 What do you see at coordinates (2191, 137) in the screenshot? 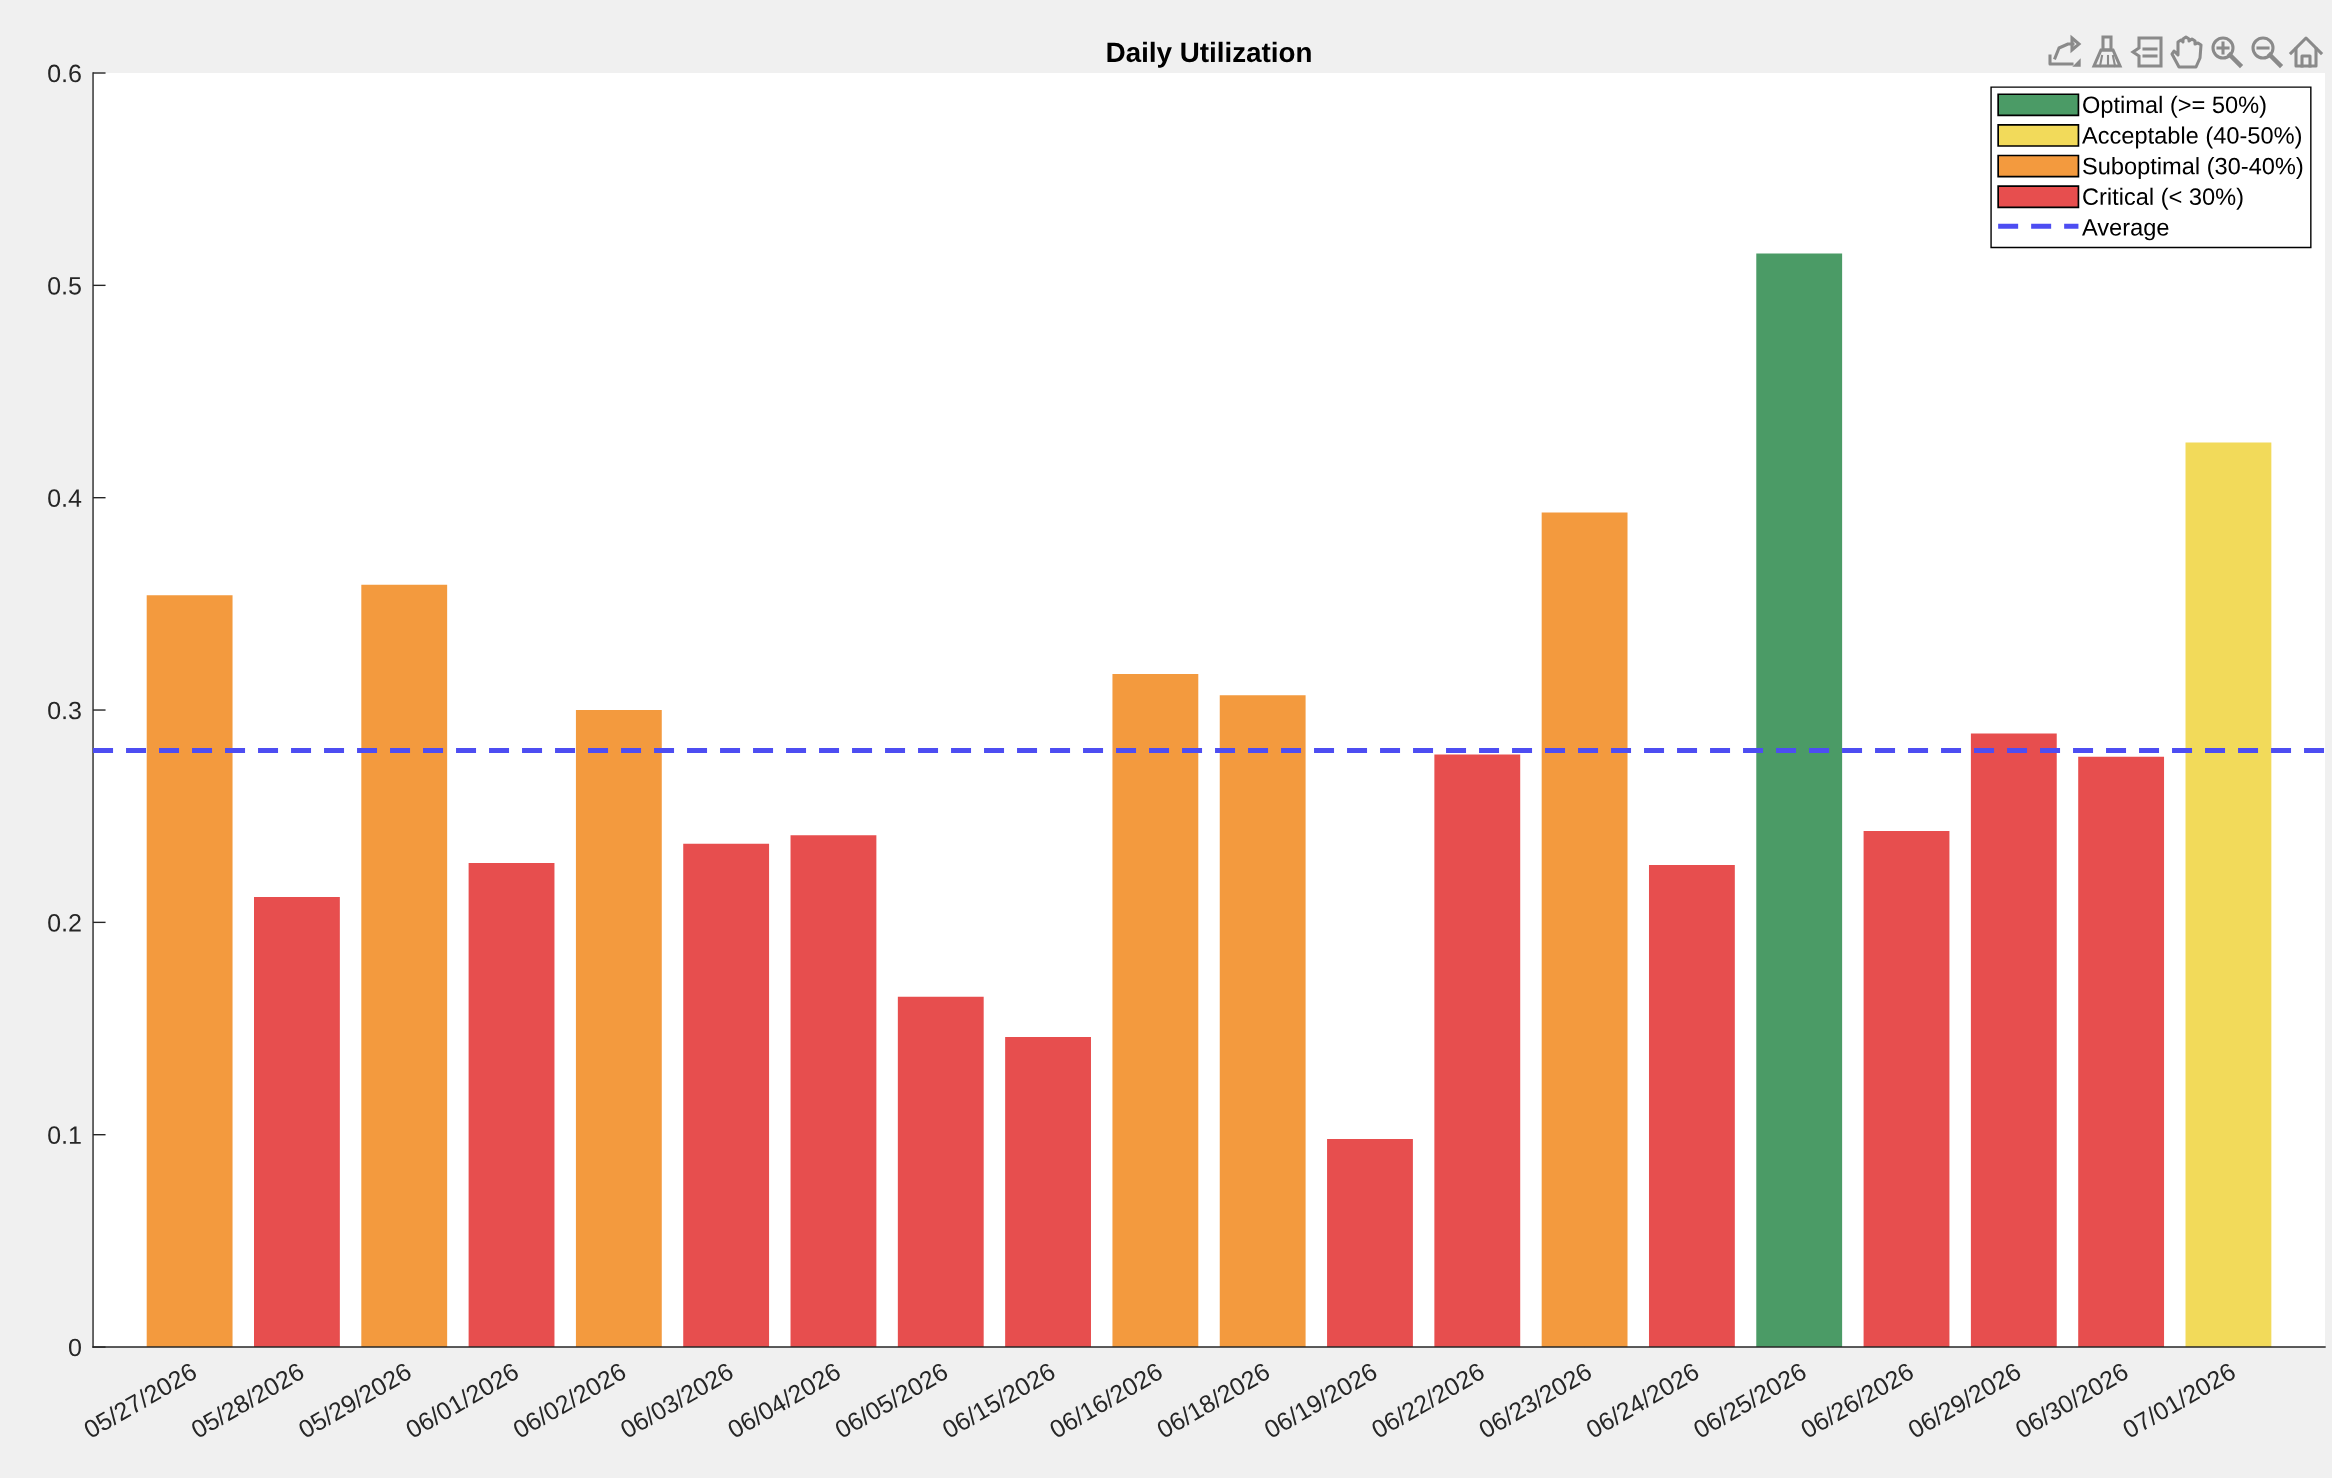
I see `legend-label: Acceptable (40-50%)` at bounding box center [2191, 137].